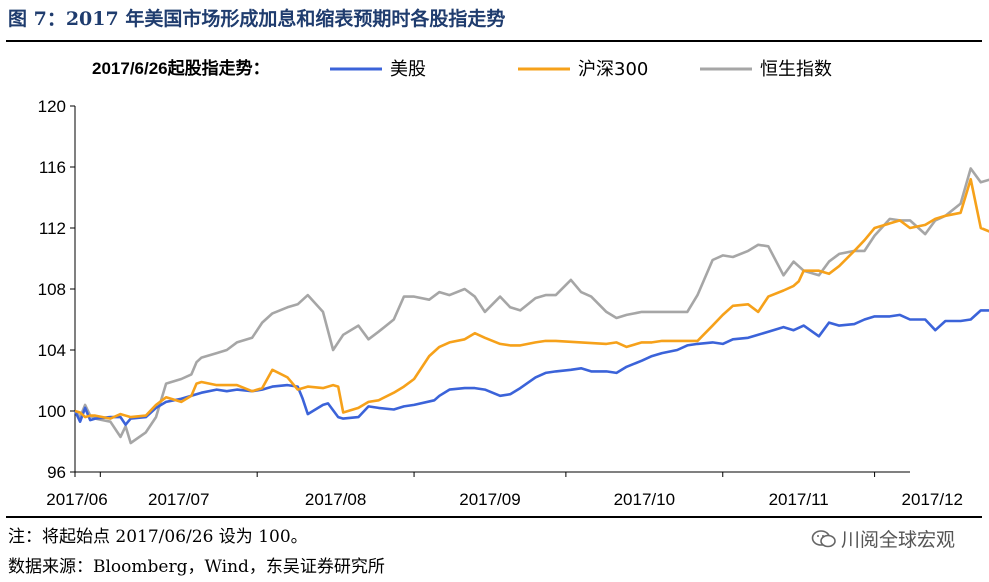 Image resolution: width=989 pixels, height=582 pixels. Describe the element at coordinates (462, 69) in the screenshot. I see `chart-legend: 2017/6/26起股指走势： 美股 沪深300 恒生指数` at that location.